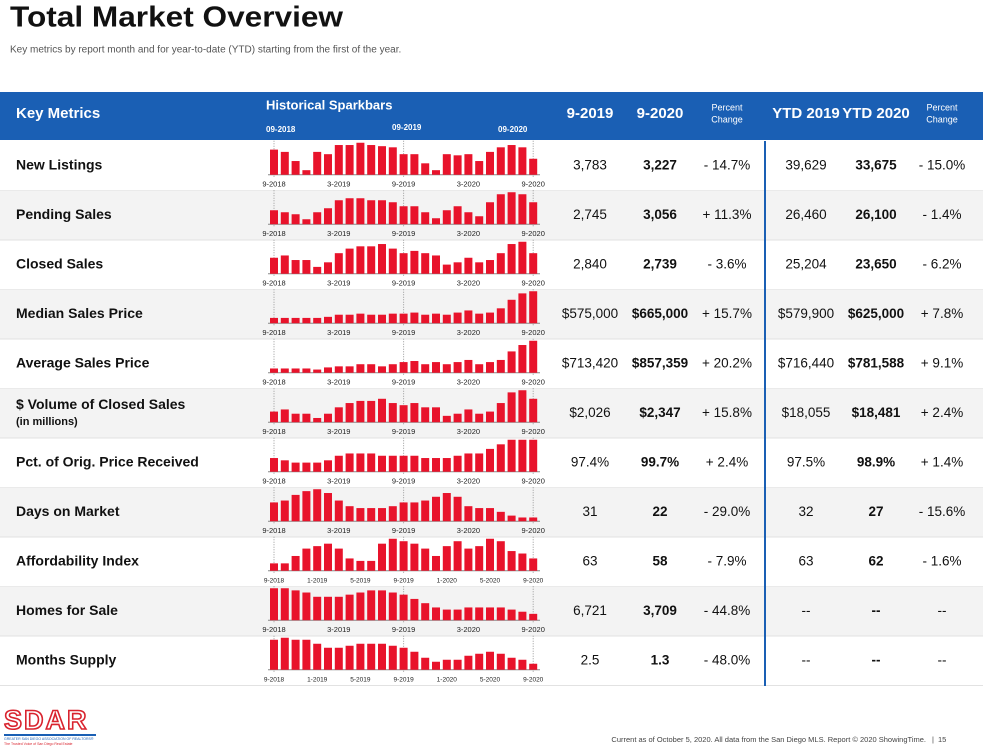 Image resolution: width=983 pixels, height=751 pixels. I want to click on cell: 2.5, so click(590, 659).